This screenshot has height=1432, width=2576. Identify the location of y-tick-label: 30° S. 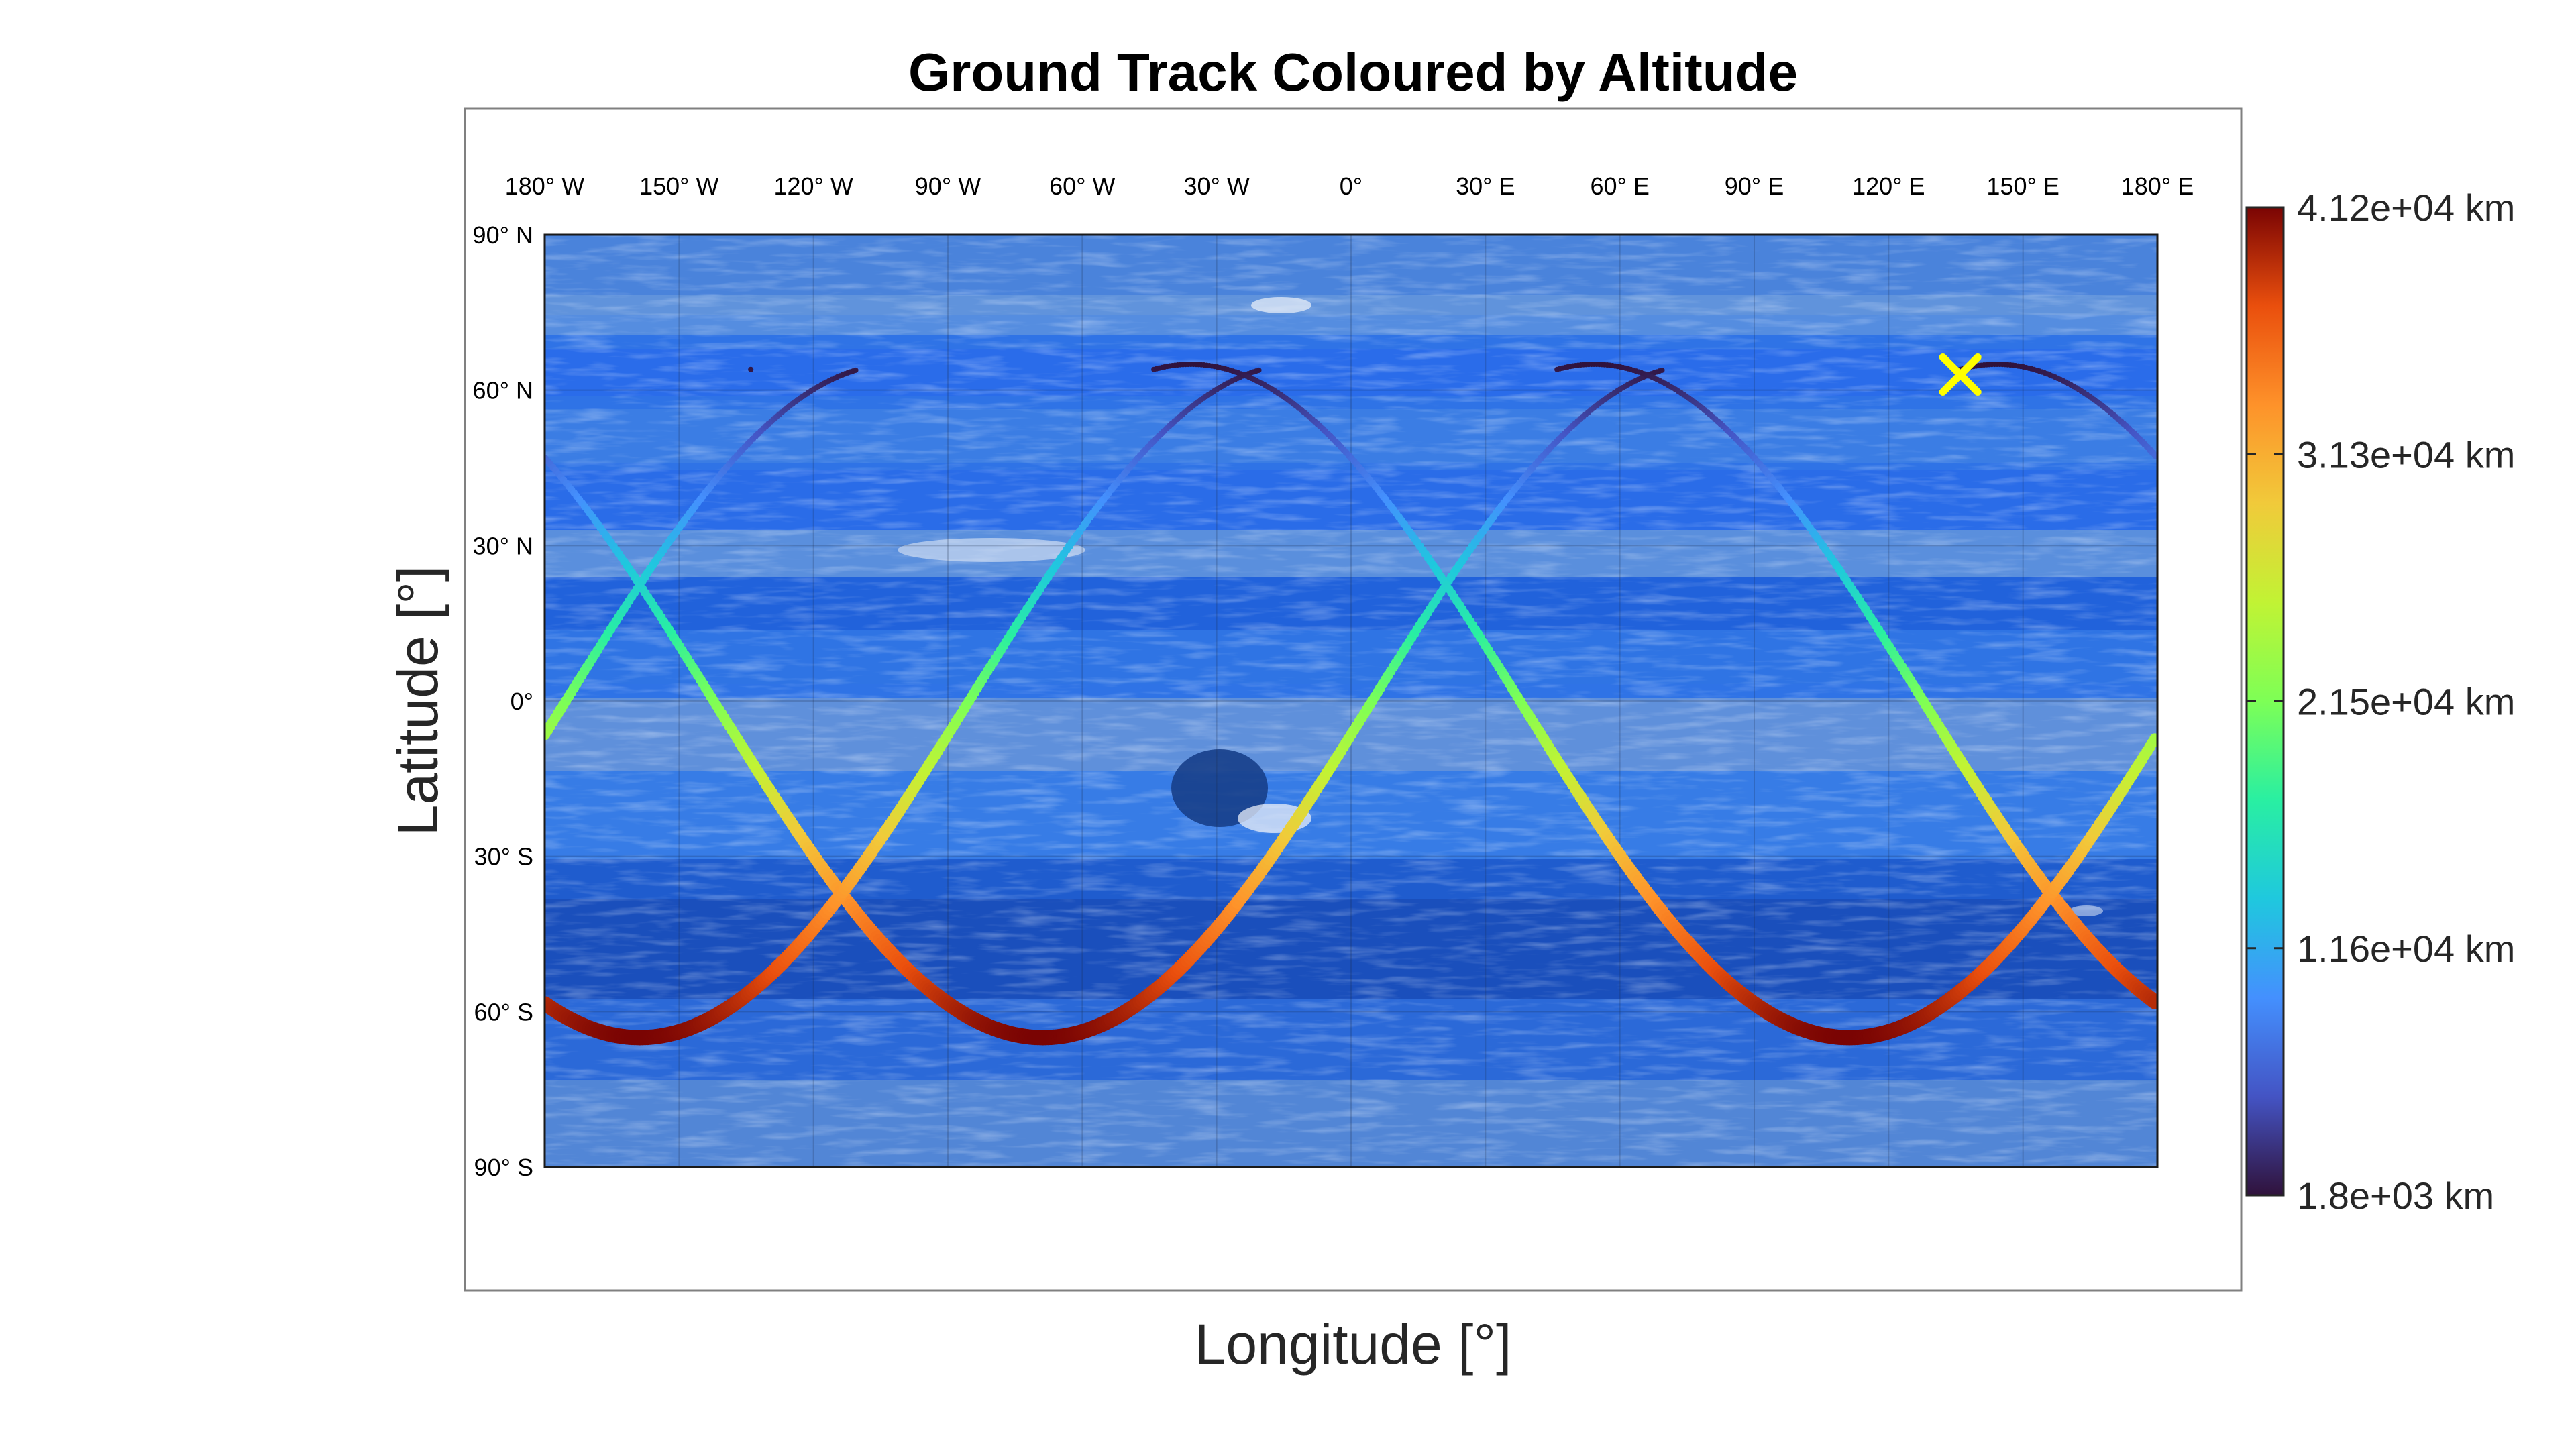
(503, 857).